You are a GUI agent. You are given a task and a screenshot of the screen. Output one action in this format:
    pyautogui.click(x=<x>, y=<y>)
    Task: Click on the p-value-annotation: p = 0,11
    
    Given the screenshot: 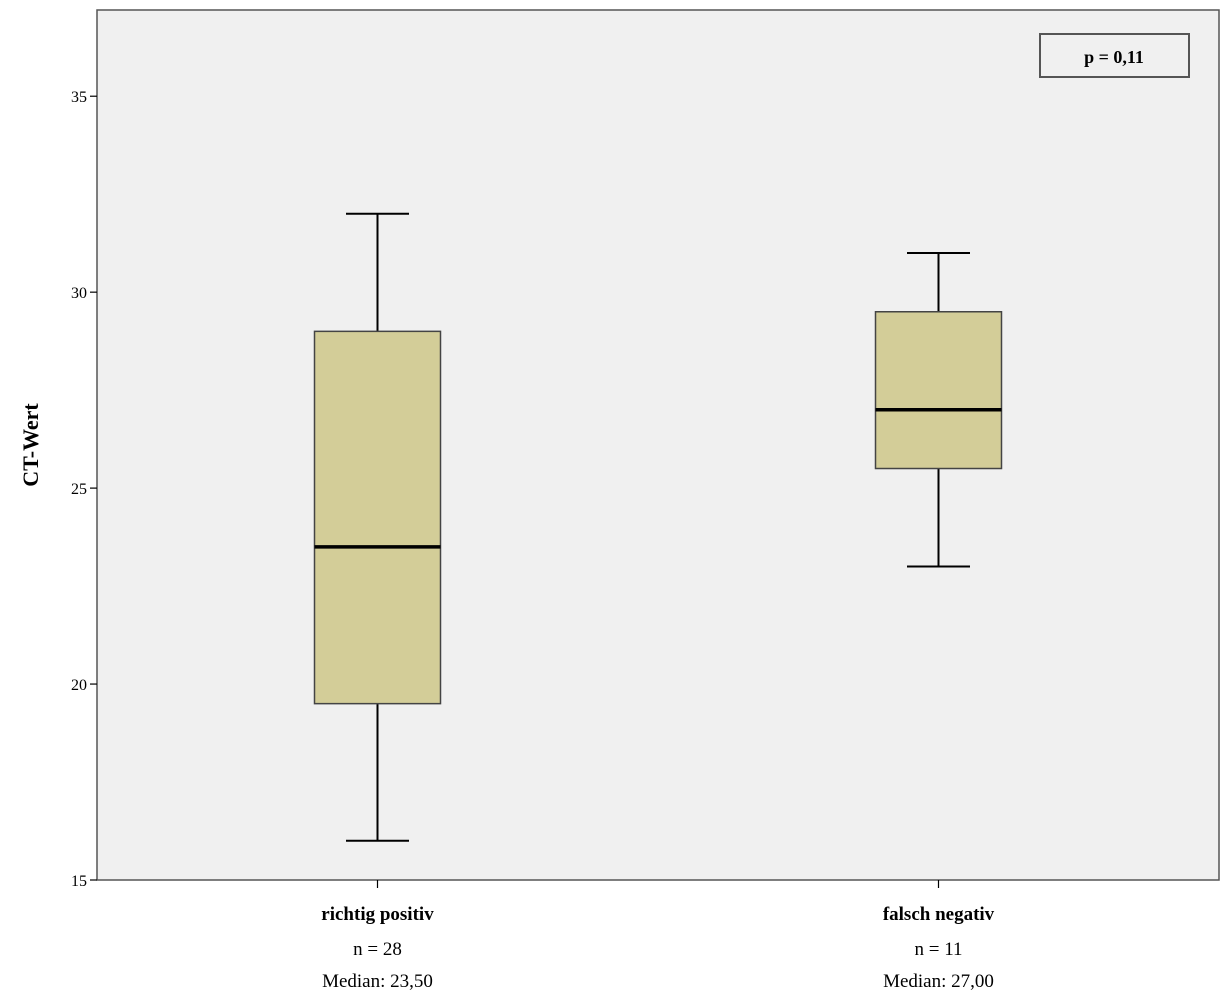 What is the action you would take?
    pyautogui.click(x=1114, y=55)
    